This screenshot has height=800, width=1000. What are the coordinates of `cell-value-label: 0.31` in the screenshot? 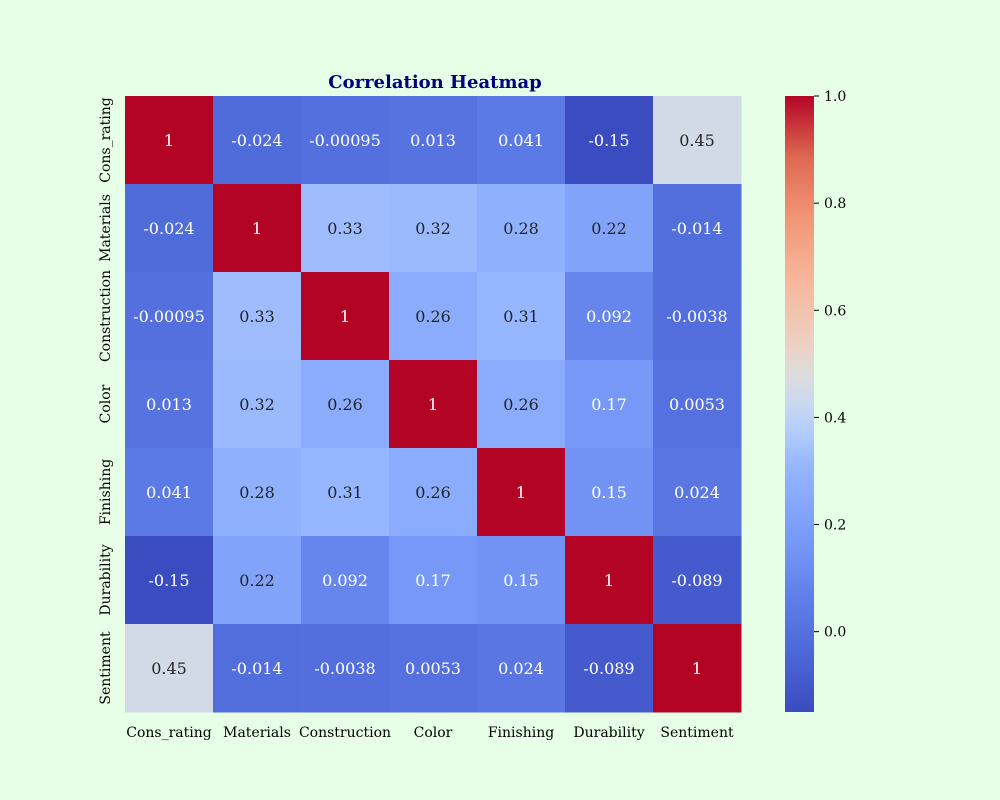 It's located at (345, 492).